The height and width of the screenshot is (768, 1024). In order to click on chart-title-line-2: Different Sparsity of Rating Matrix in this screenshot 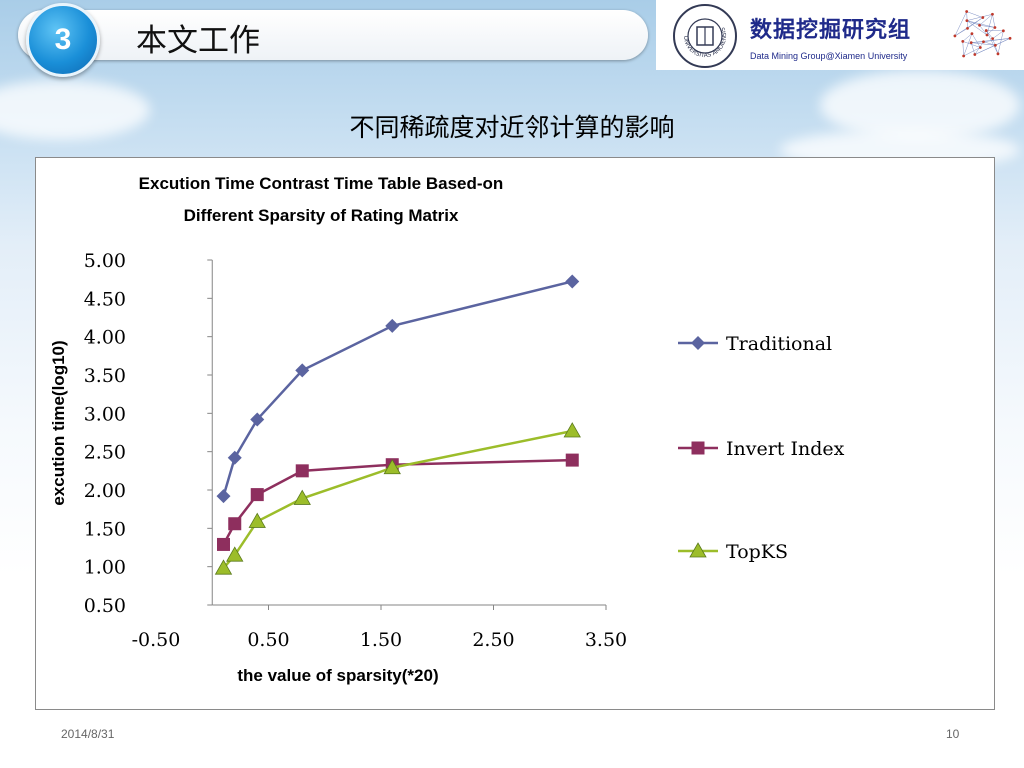, I will do `click(321, 215)`.